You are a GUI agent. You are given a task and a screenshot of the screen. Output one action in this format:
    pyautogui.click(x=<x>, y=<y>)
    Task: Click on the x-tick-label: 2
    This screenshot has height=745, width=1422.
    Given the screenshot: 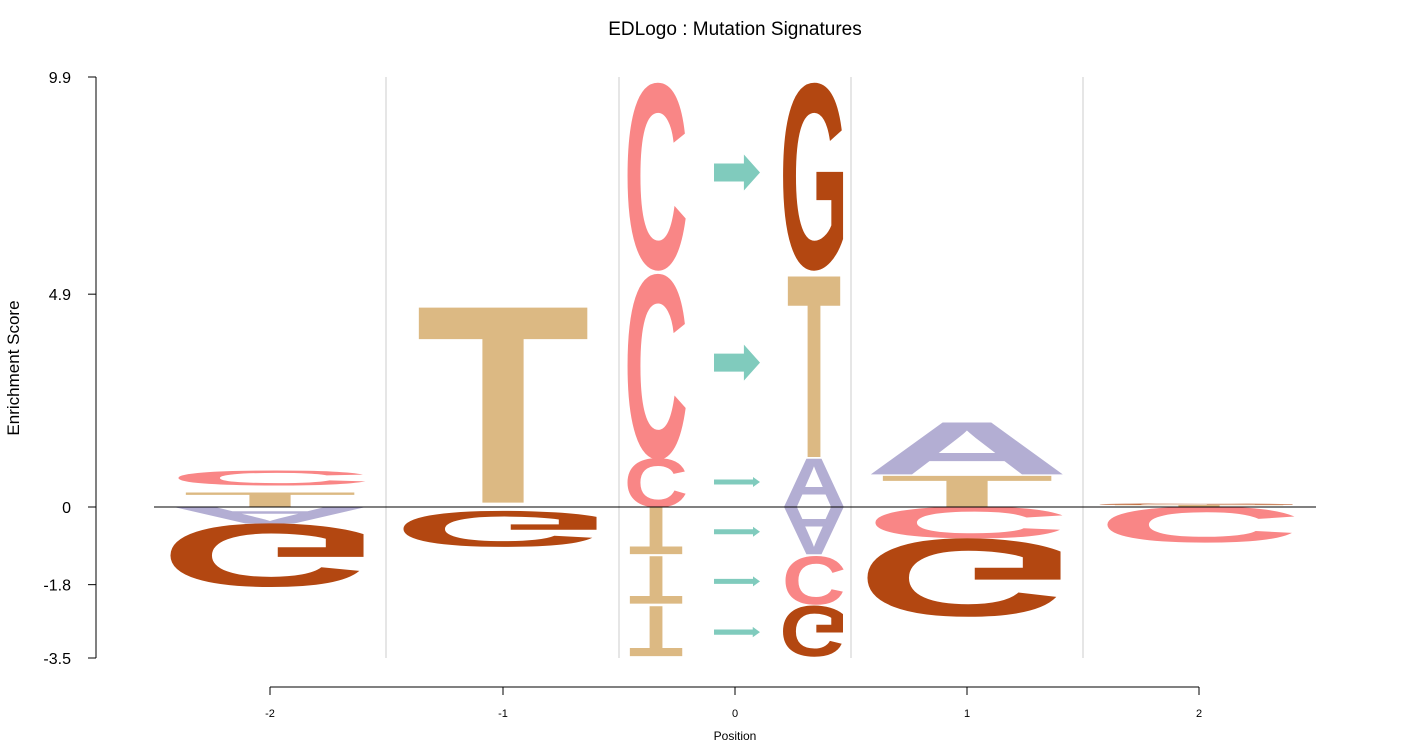 What is the action you would take?
    pyautogui.click(x=1199, y=714)
    